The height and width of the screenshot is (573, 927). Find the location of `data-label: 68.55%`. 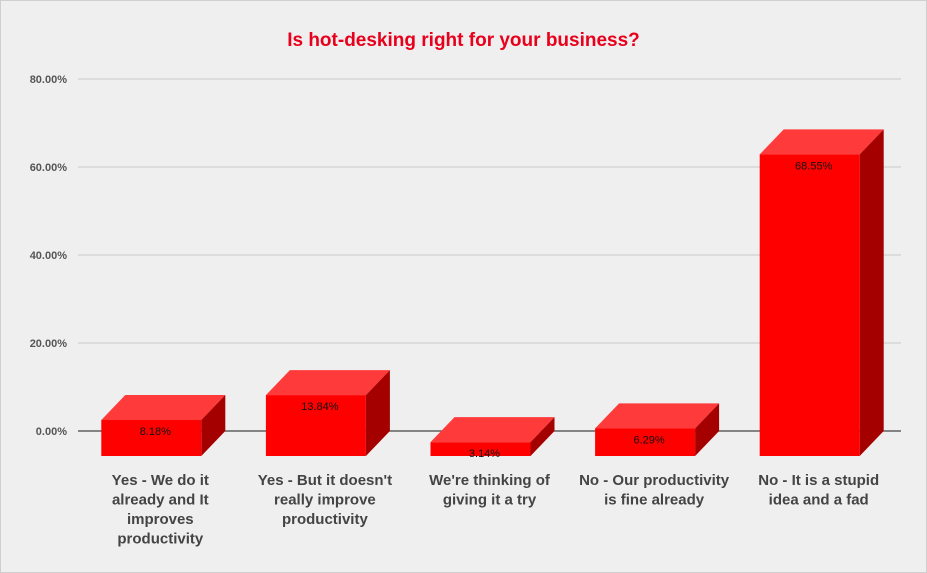

data-label: 68.55% is located at coordinates (814, 166).